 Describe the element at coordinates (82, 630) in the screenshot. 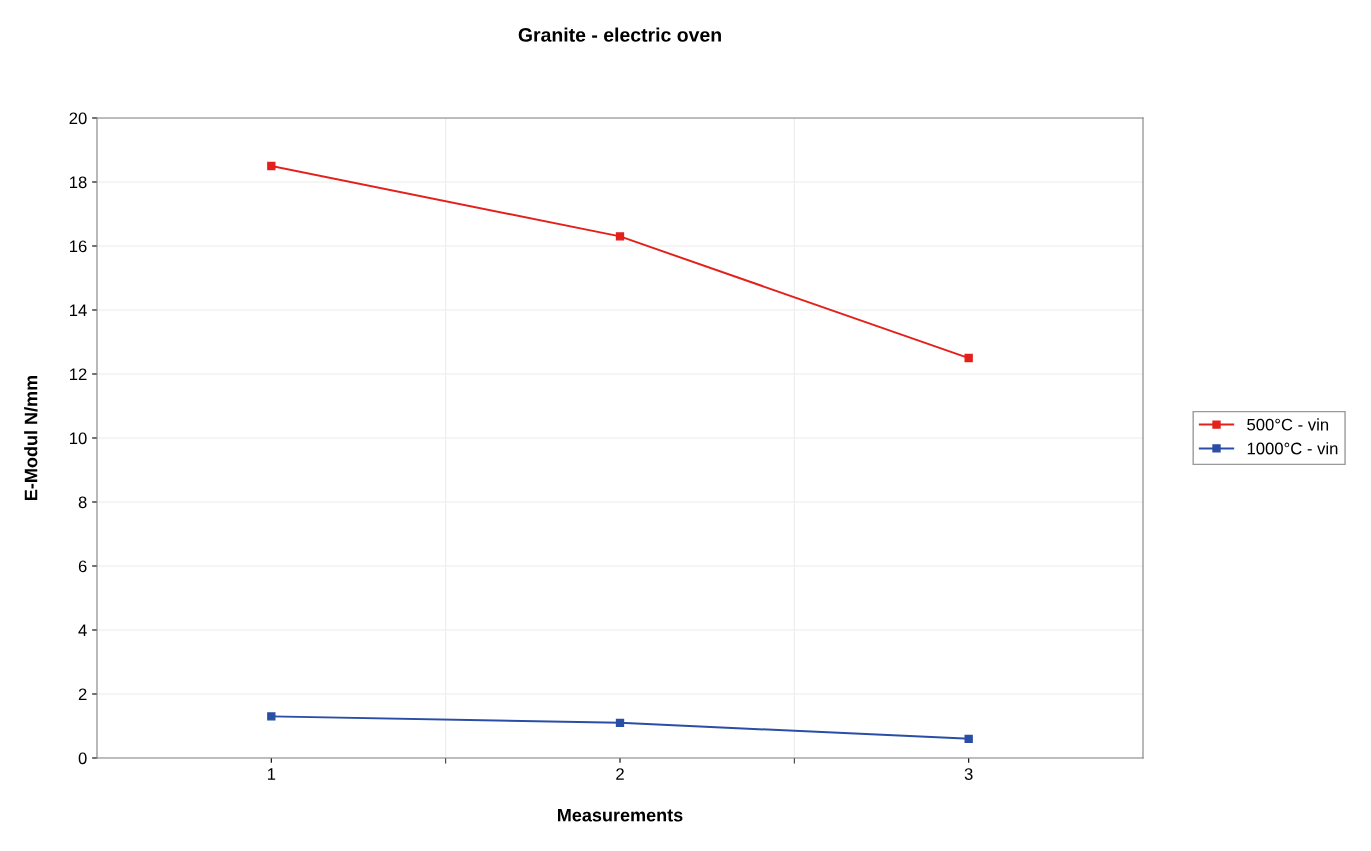

I see `y-tick-label: 4` at that location.